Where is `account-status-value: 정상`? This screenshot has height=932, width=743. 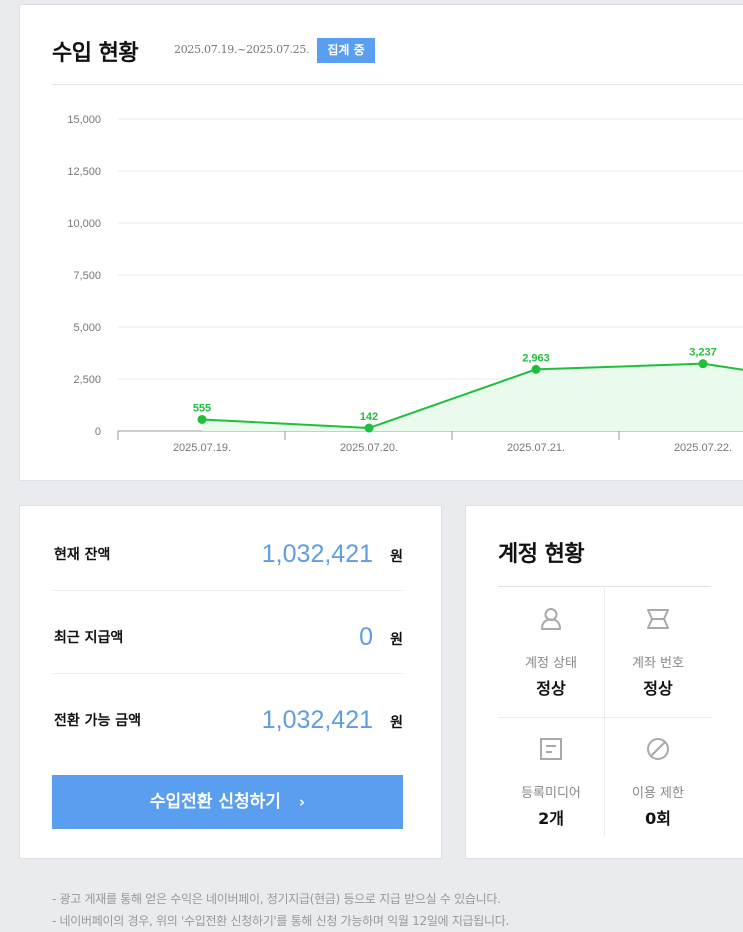
account-status-value: 정상 is located at coordinates (551, 688).